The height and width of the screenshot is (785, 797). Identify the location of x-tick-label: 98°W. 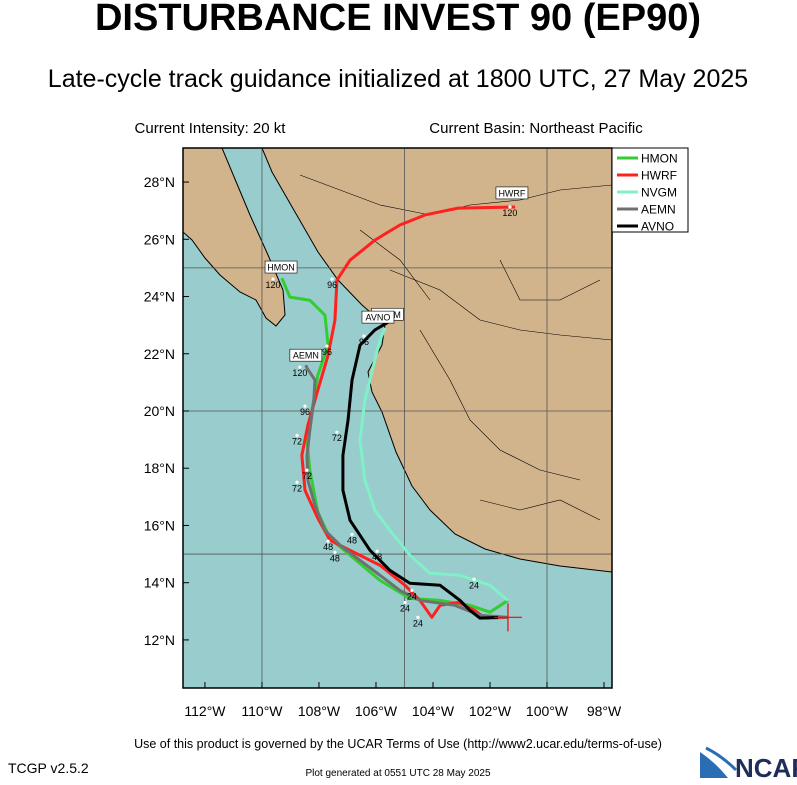
(604, 711).